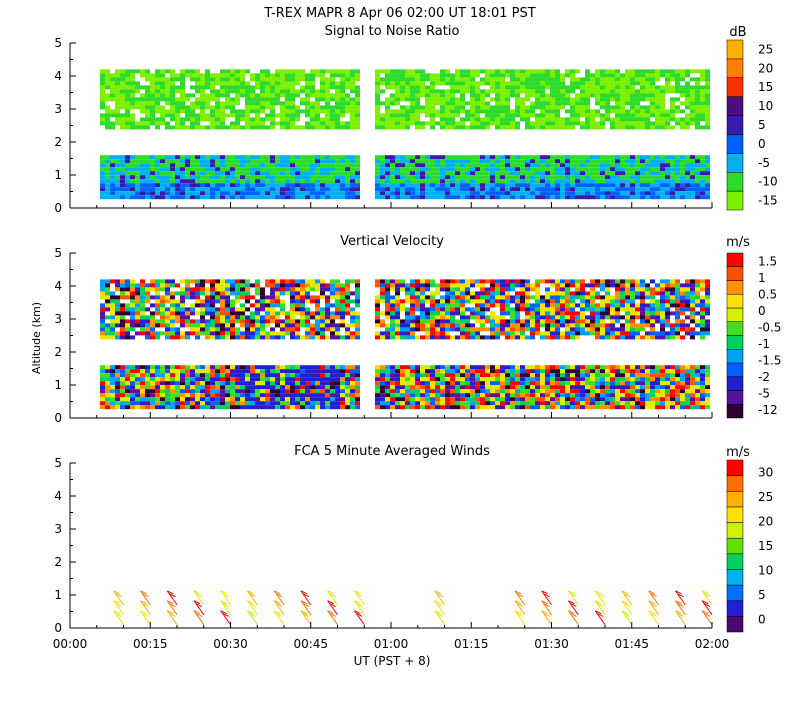 This screenshot has height=704, width=800. I want to click on snr-y-tick-label: 1, so click(58, 175).